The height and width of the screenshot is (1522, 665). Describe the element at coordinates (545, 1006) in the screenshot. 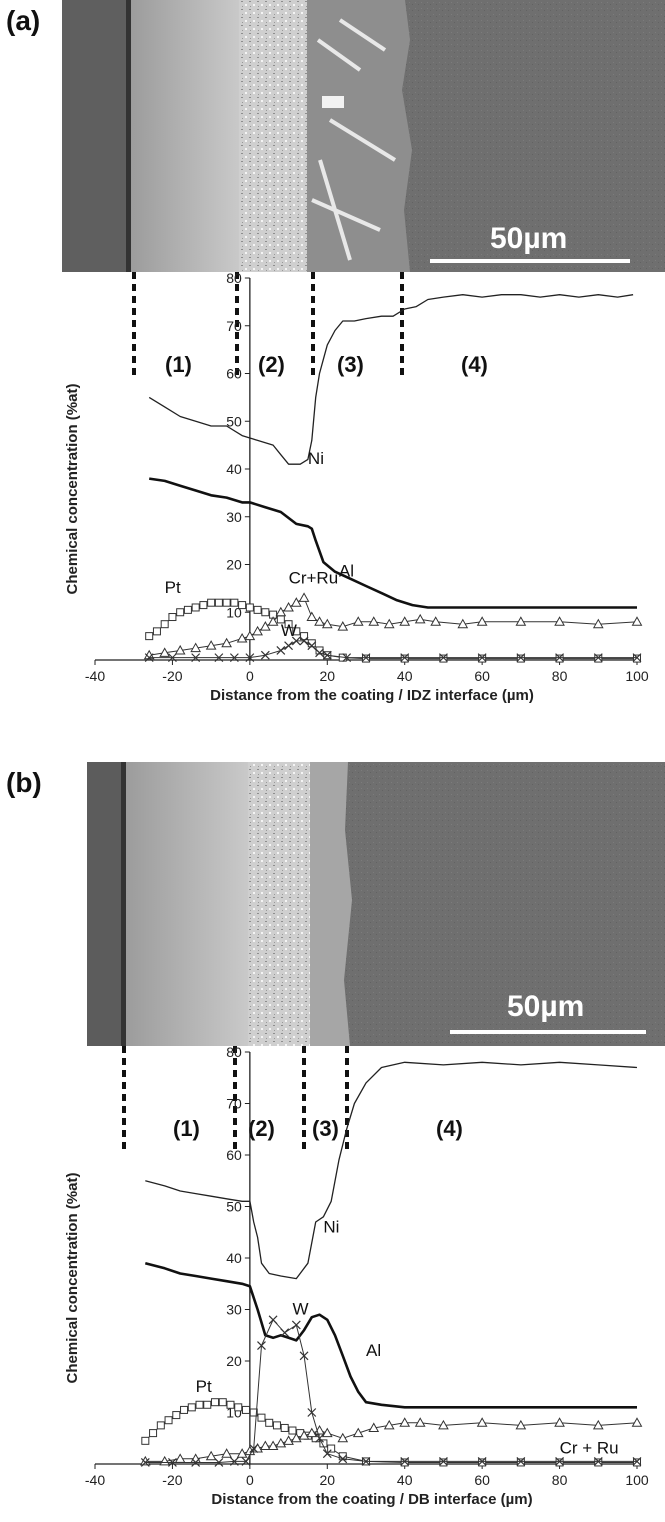

I see `scale-label-b: 50µm` at that location.